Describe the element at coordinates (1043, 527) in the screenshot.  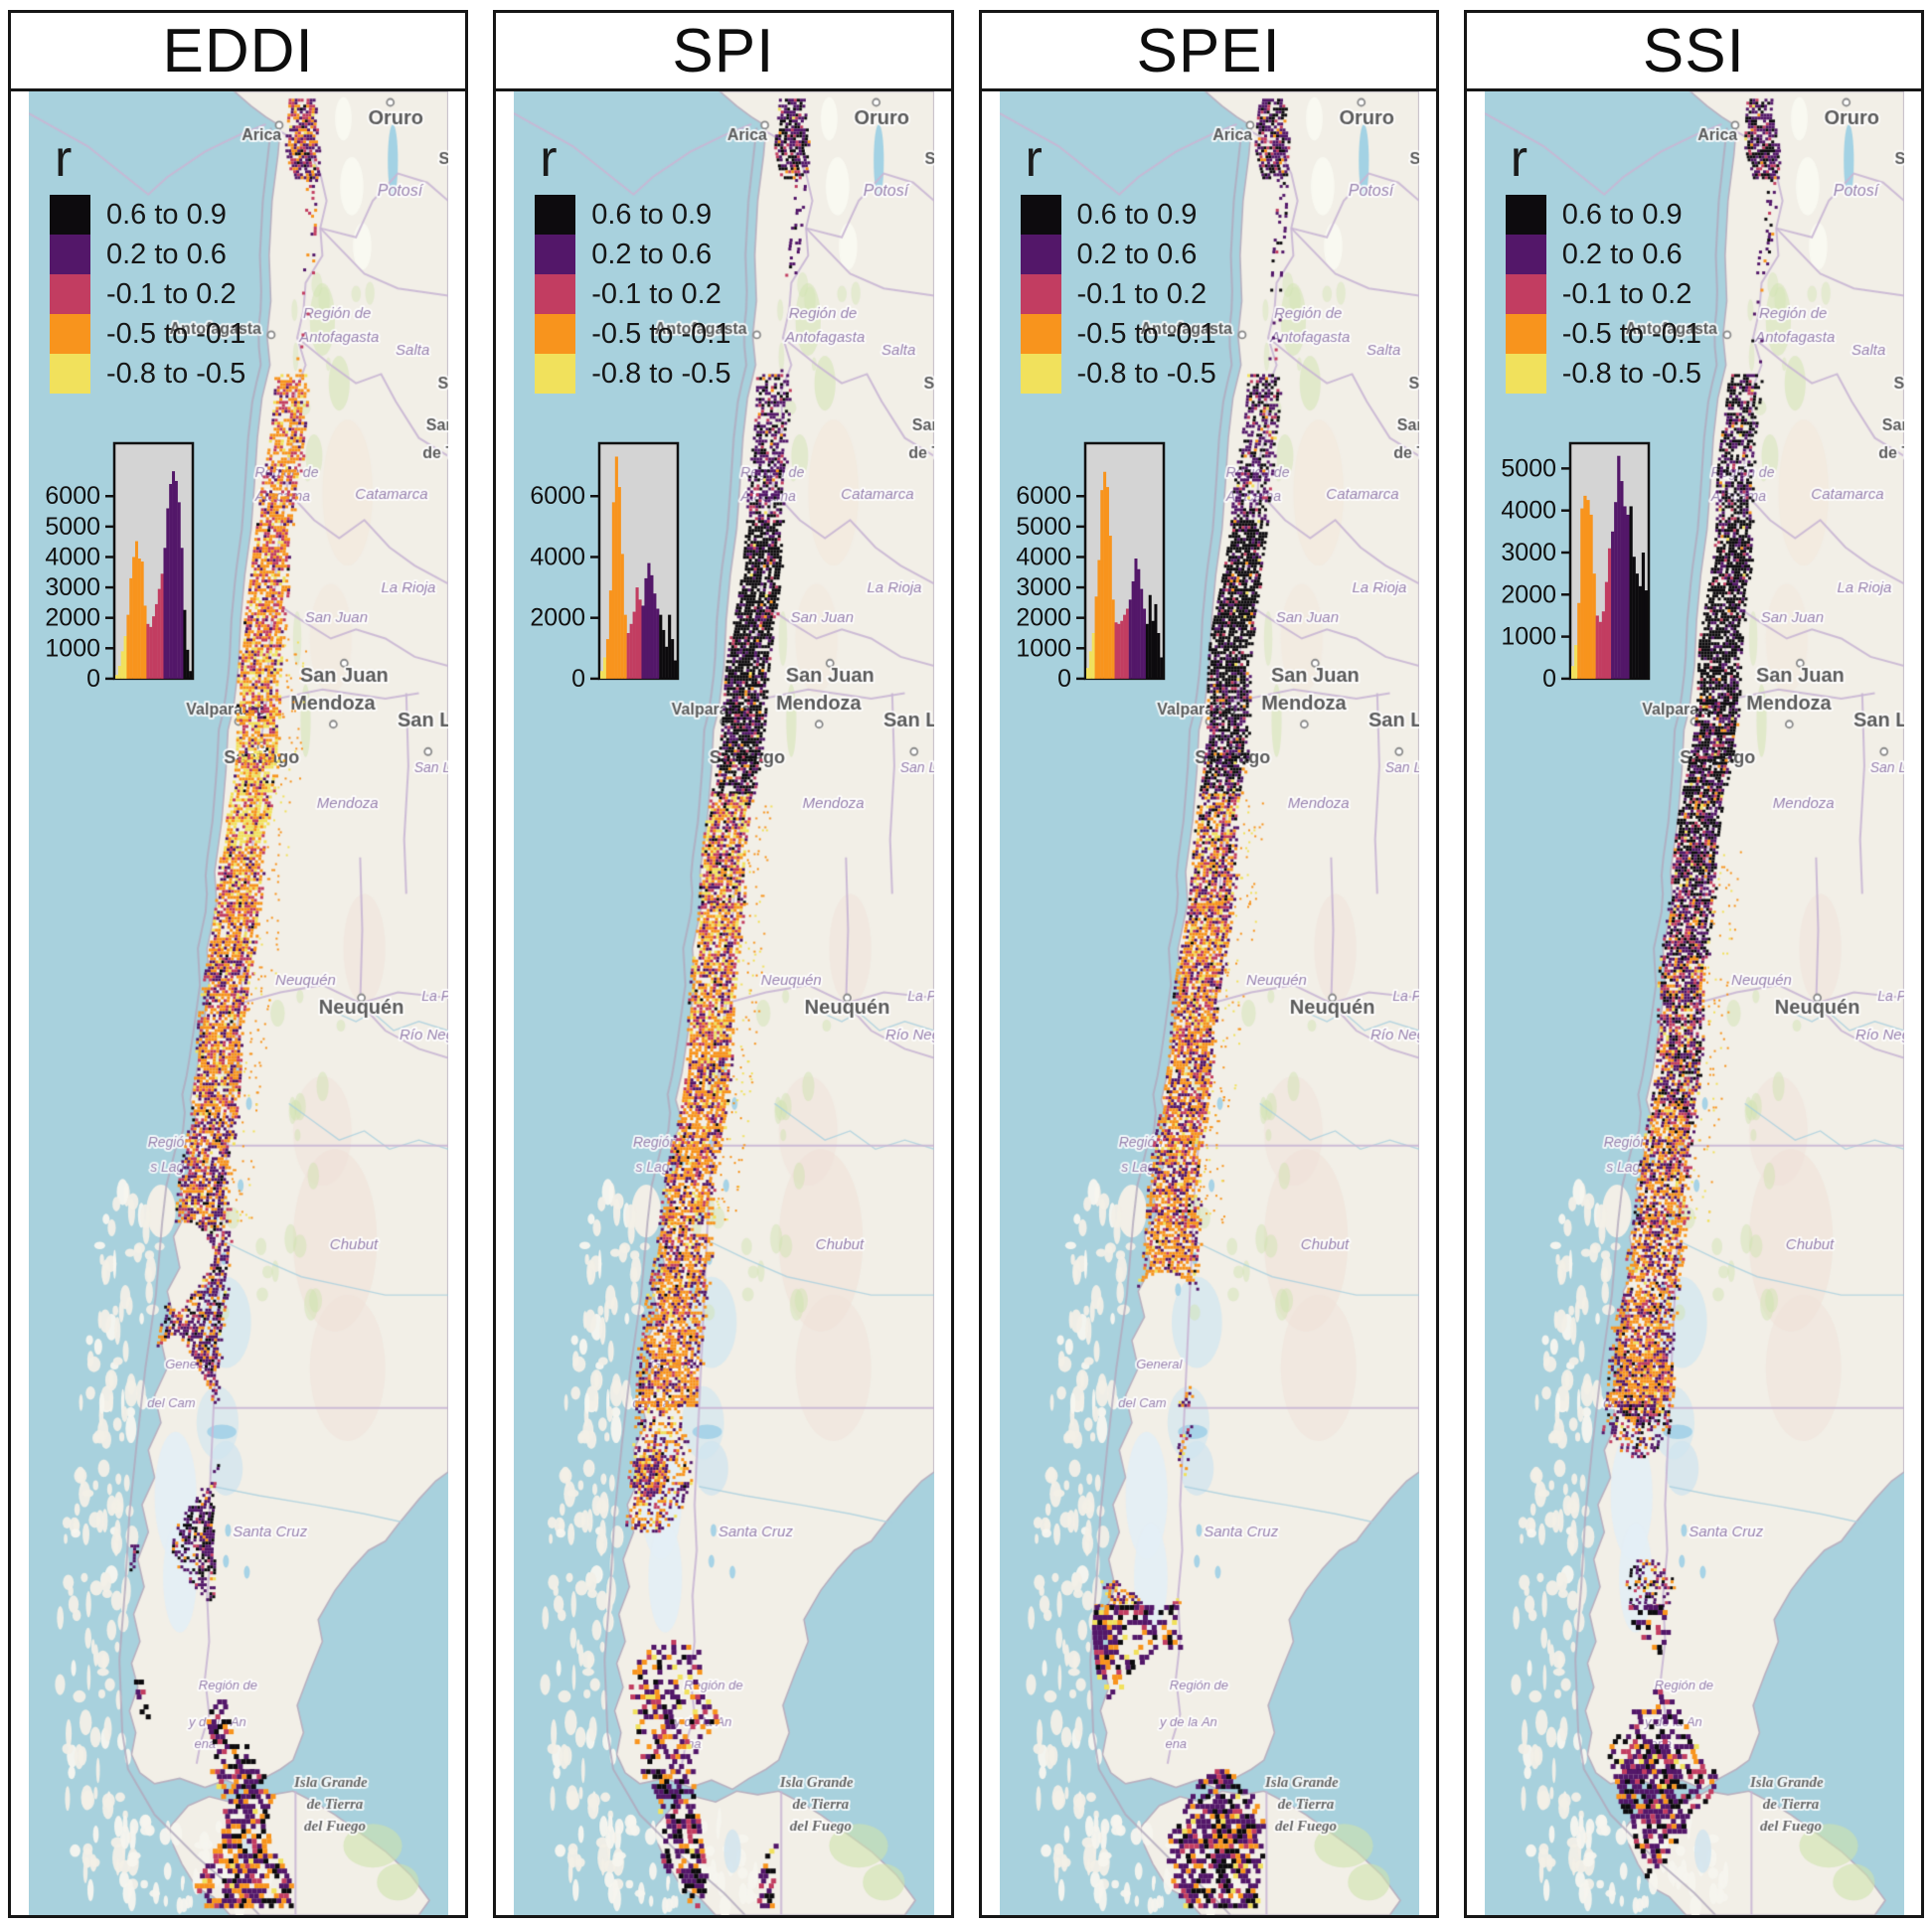
I see `hist-tick-label: 5000` at that location.